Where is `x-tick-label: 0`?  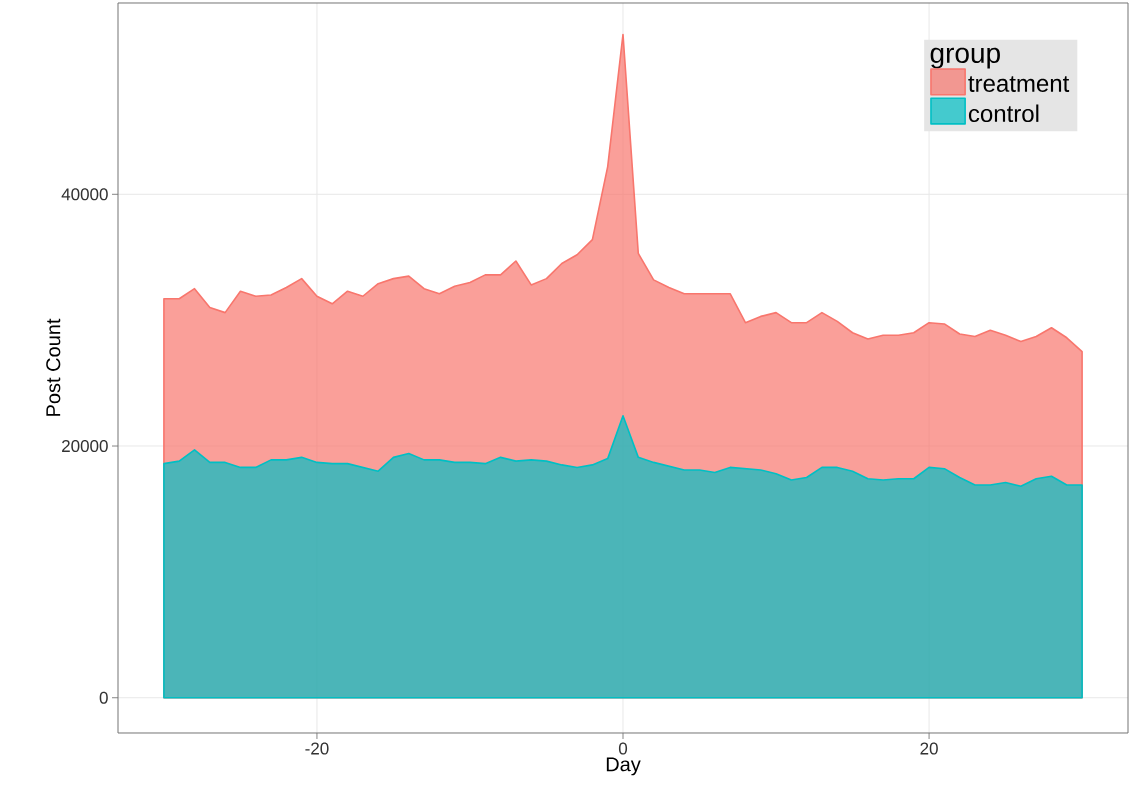
x-tick-label: 0 is located at coordinates (623, 748).